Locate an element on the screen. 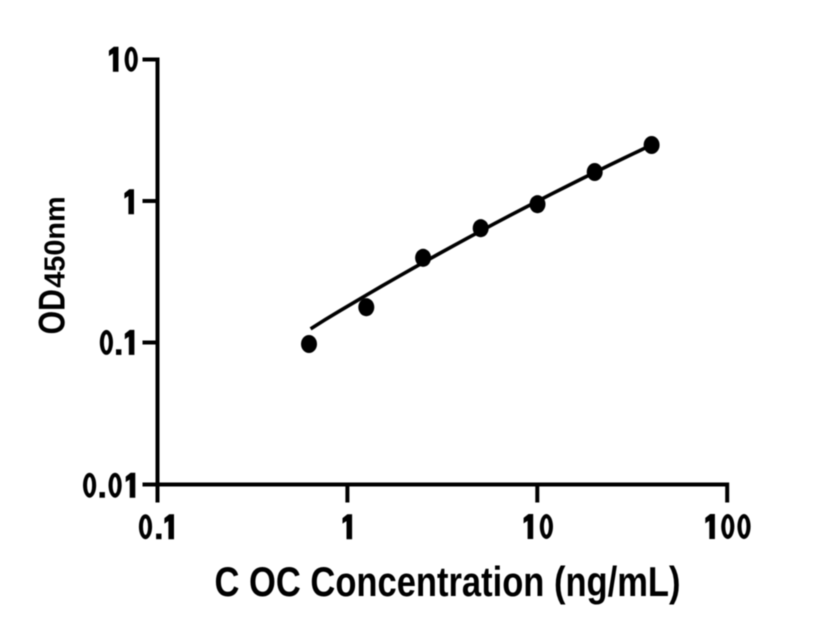 The width and height of the screenshot is (816, 640). svg-text: C OC Concentration (ng/mL) is located at coordinates (448, 581).